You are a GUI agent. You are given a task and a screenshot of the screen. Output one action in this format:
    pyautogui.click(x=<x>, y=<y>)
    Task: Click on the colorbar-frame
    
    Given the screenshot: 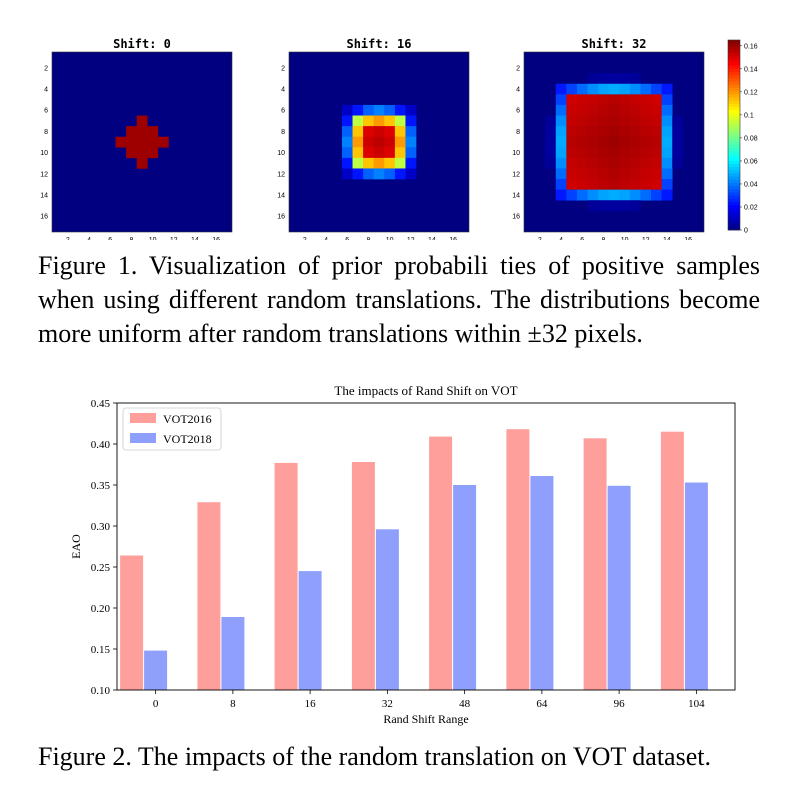 What is the action you would take?
    pyautogui.click(x=734, y=135)
    